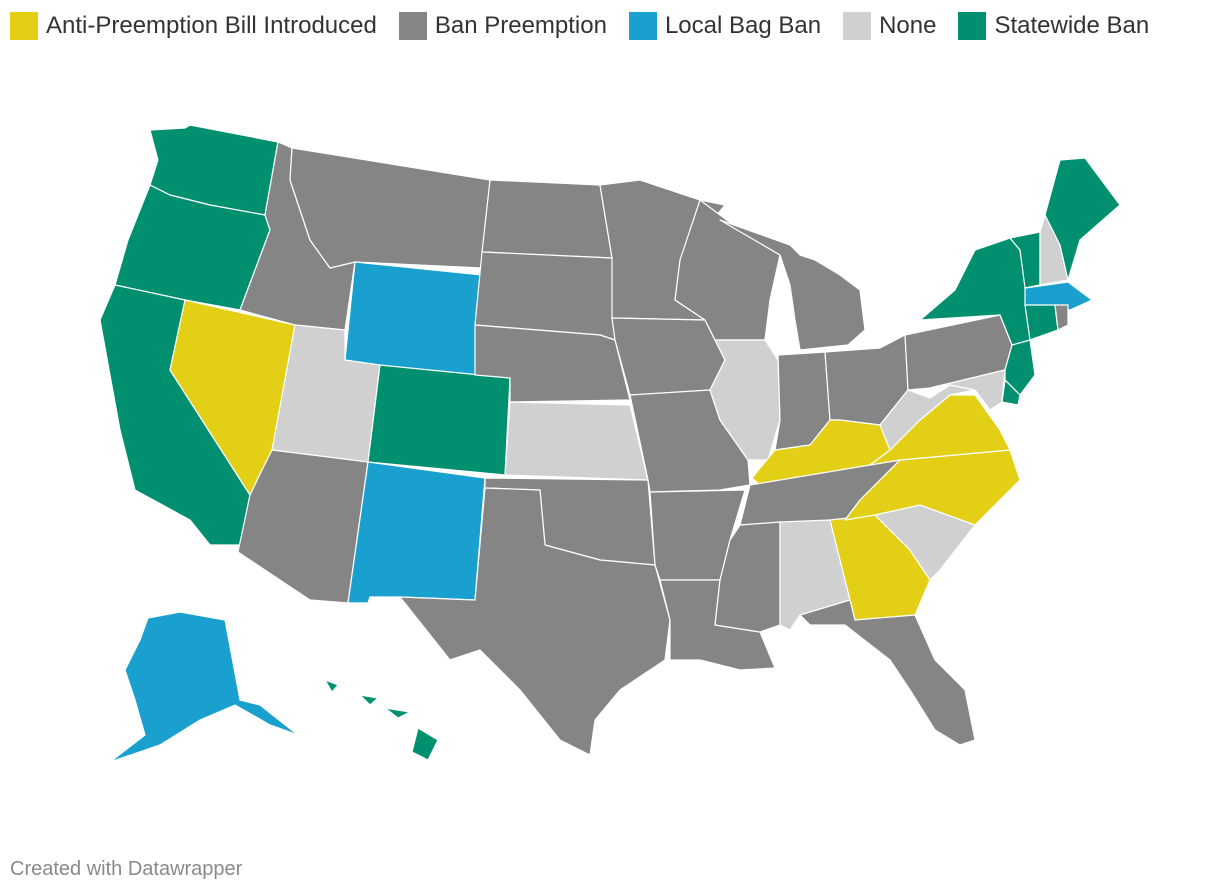 The width and height of the screenshot is (1220, 896). Describe the element at coordinates (412, 26) in the screenshot. I see `legend-swatch-ban-preemption` at that location.